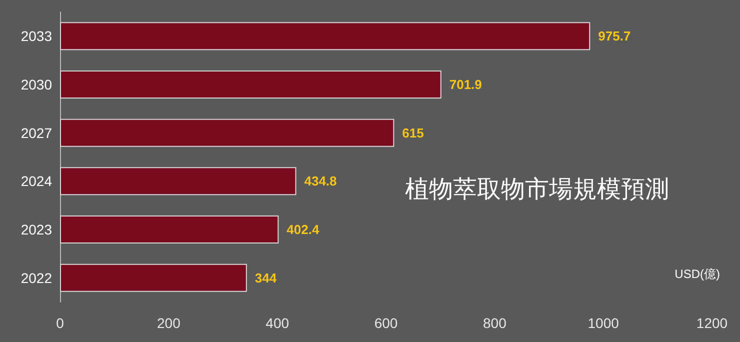 Image resolution: width=740 pixels, height=342 pixels. I want to click on x-tick-label: 400, so click(278, 323).